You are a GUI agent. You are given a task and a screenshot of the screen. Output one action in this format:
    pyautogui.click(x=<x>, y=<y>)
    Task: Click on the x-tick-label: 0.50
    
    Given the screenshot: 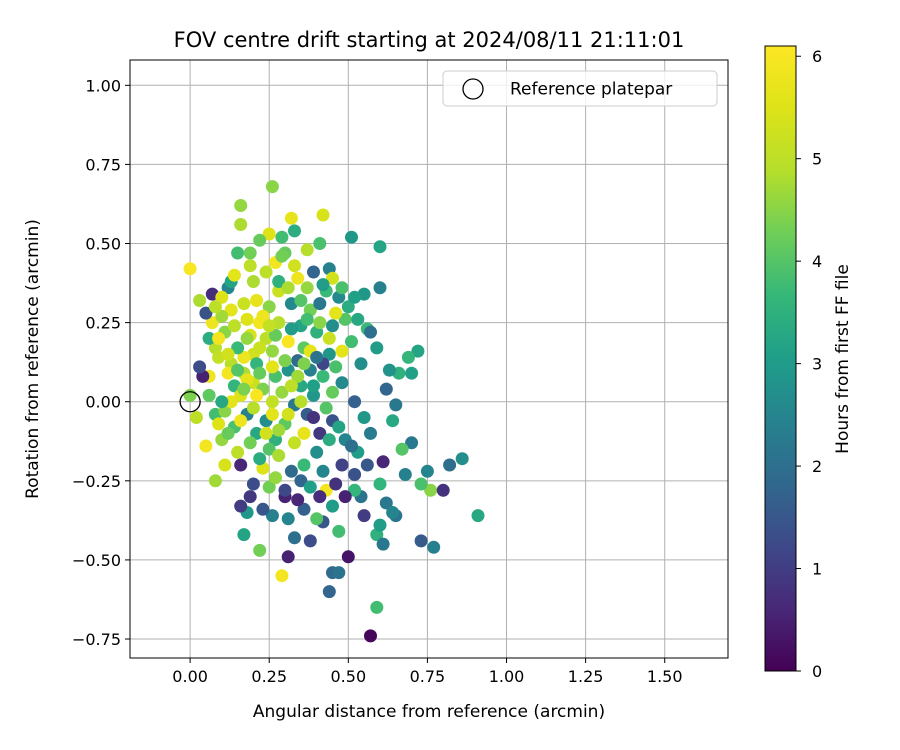 What is the action you would take?
    pyautogui.click(x=349, y=676)
    